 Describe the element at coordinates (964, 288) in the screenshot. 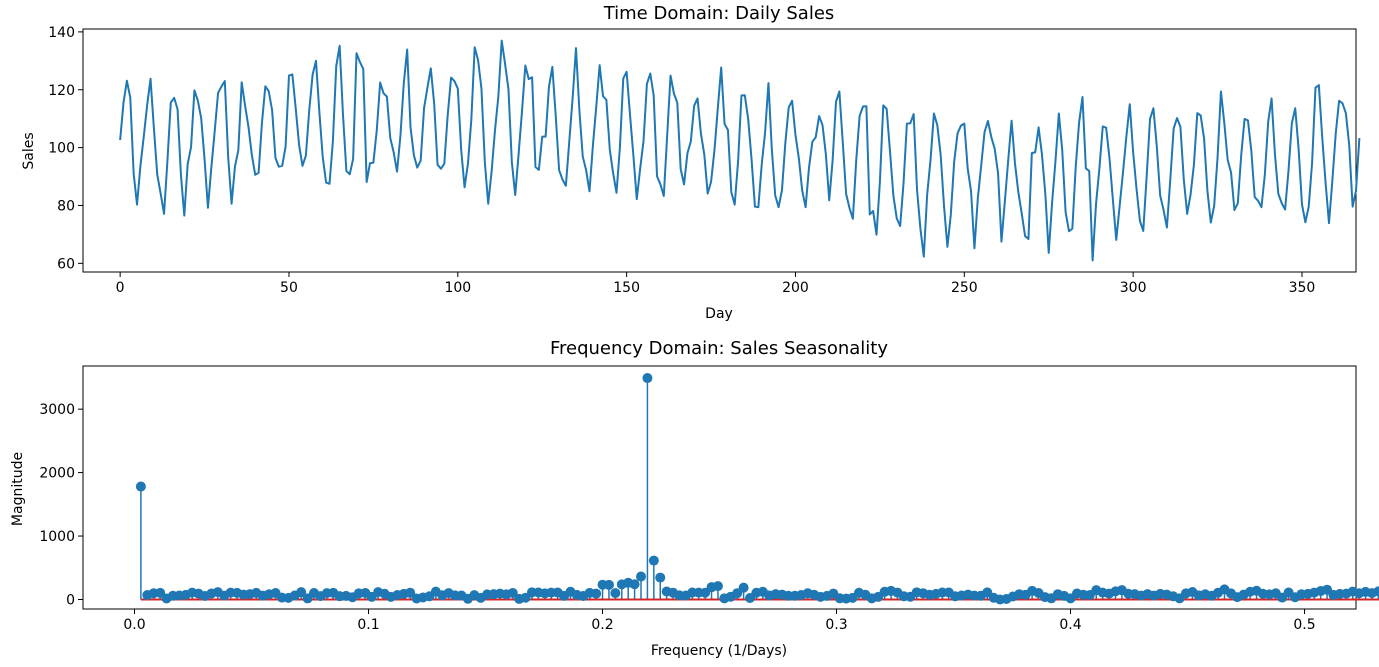

I see `time-domain-xtick-label: 250` at that location.